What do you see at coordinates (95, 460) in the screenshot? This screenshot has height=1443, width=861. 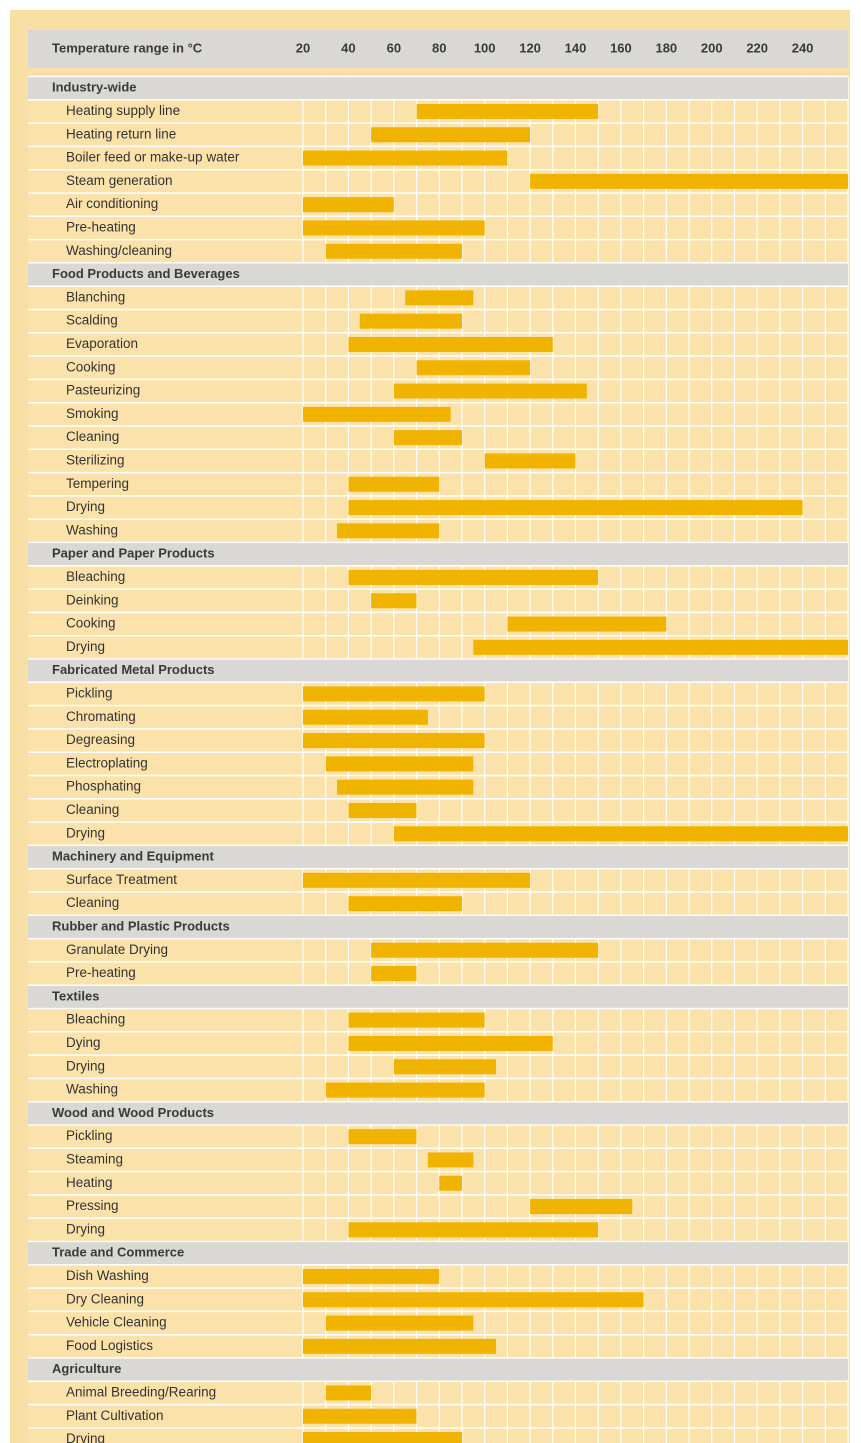 I see `row-label: Sterilizing` at bounding box center [95, 460].